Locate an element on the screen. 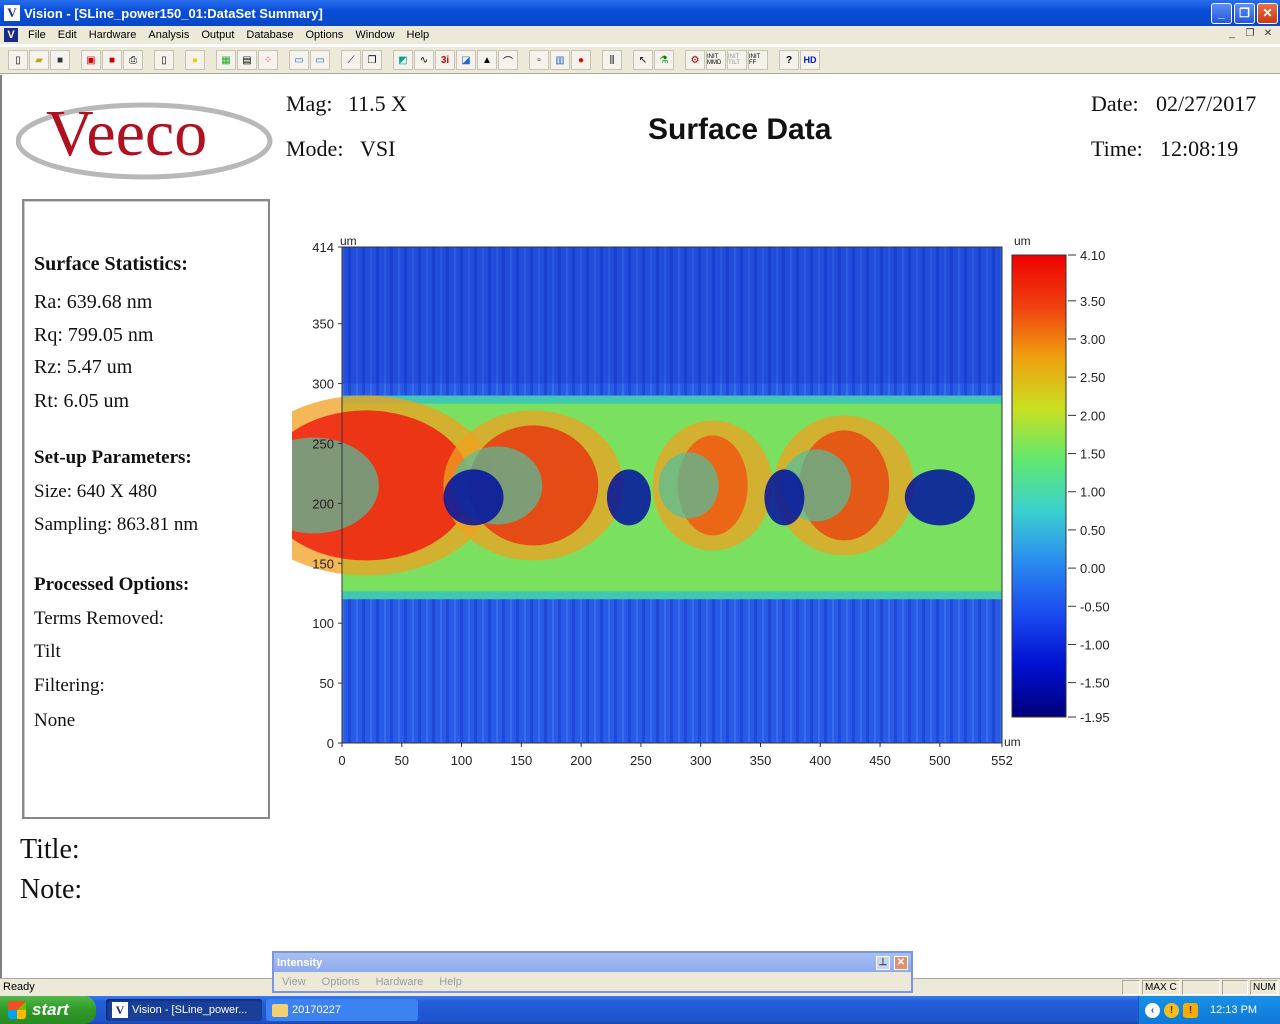  x-tick-label: 150 is located at coordinates (521, 760).